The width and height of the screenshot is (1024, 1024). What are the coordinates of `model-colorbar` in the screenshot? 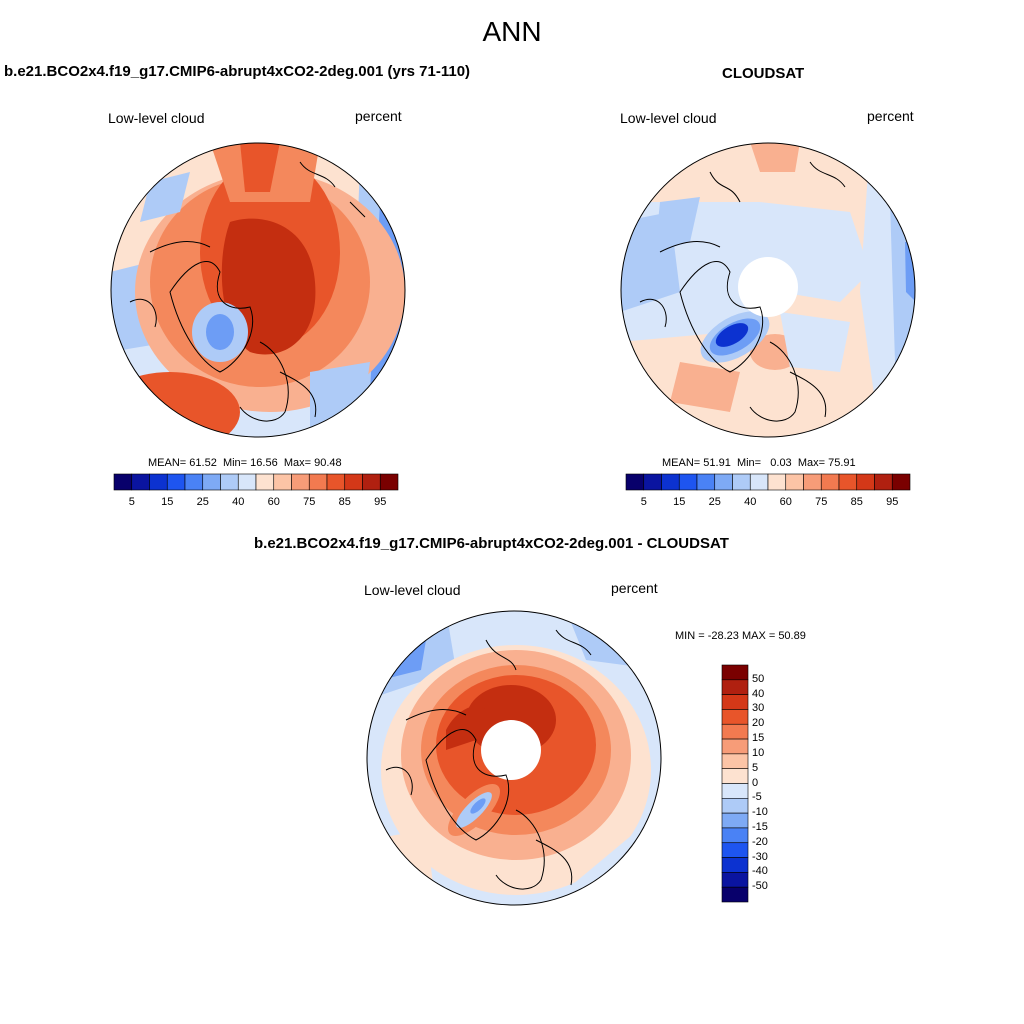 It's located at (256, 482).